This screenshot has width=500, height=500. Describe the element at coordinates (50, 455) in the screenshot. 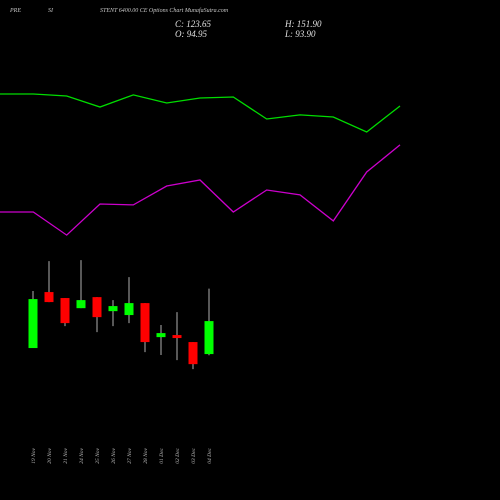

I see `x-tick-label: 20 Nov` at that location.